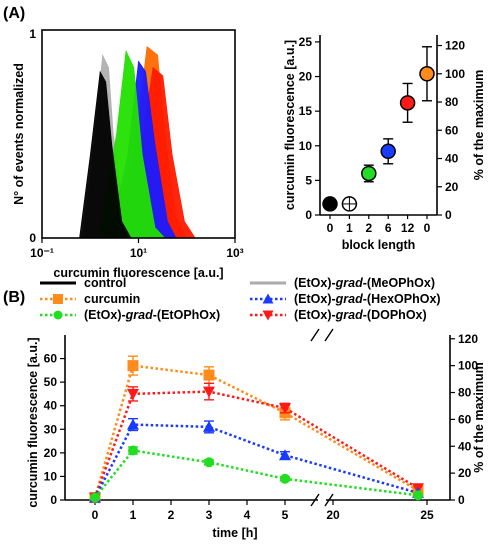  What do you see at coordinates (461, 500) in the screenshot?
I see `time-y2-tick-label: 0` at bounding box center [461, 500].